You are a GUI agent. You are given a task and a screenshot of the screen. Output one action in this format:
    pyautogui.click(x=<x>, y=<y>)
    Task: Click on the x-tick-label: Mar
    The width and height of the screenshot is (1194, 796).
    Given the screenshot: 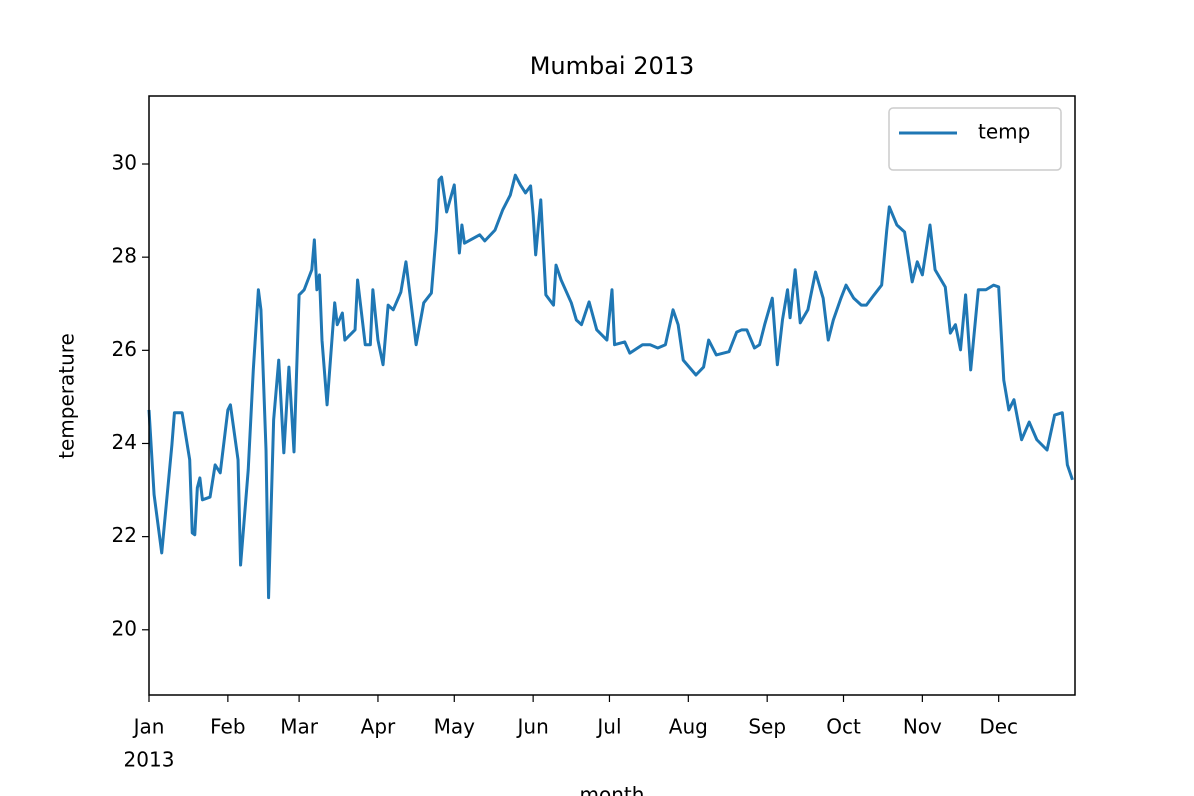 What is the action you would take?
    pyautogui.click(x=299, y=727)
    